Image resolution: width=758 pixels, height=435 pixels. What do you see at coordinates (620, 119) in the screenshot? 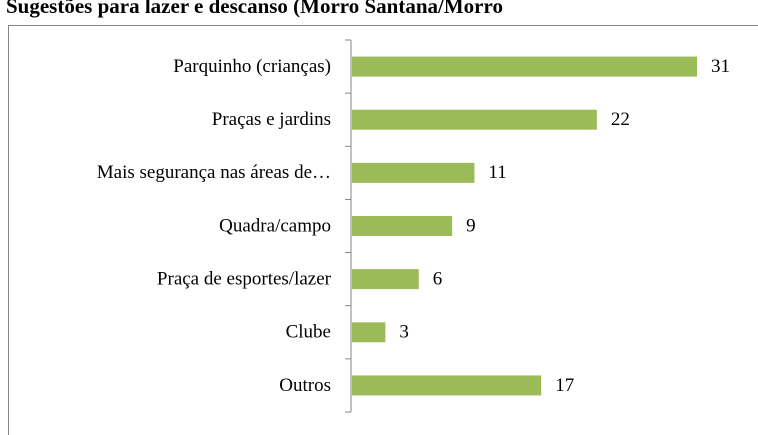
I see `value-label: 22` at bounding box center [620, 119].